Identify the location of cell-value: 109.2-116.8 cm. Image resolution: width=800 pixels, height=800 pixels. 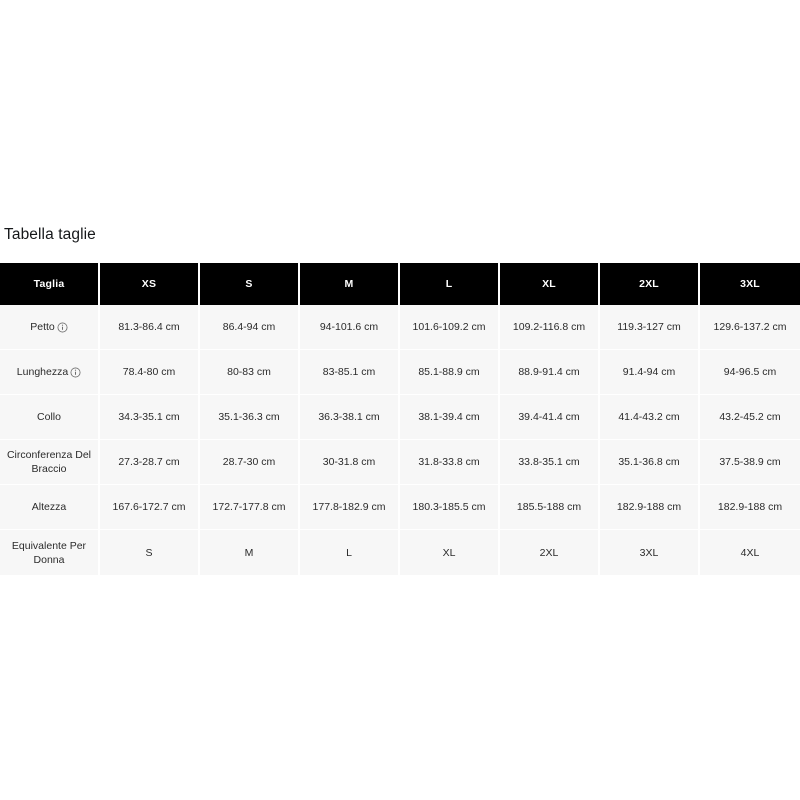
(550, 327).